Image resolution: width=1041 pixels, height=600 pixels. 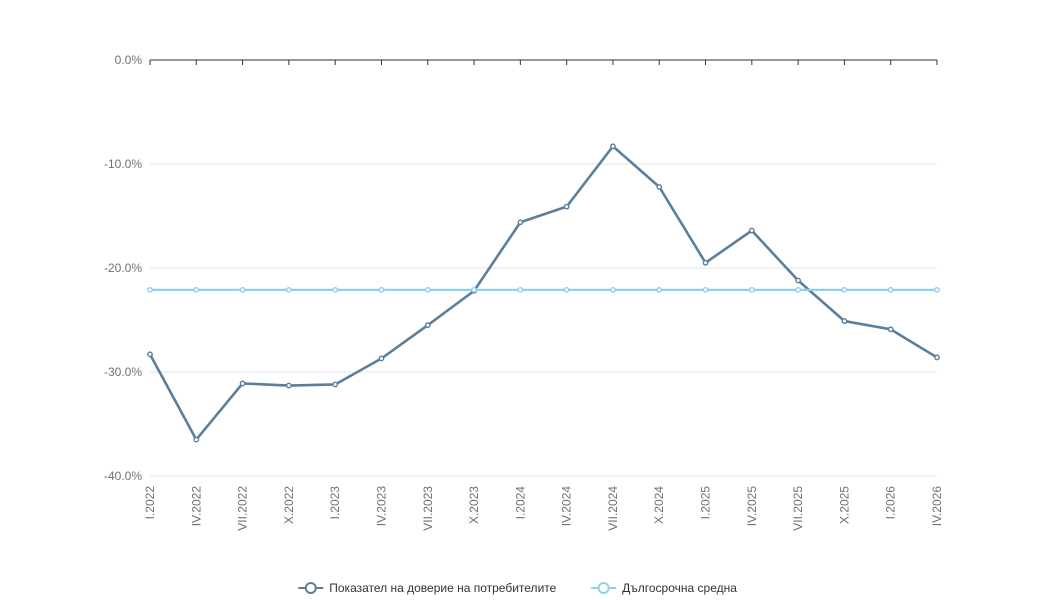 I want to click on x-tick-label: I.2026, so click(x=891, y=503).